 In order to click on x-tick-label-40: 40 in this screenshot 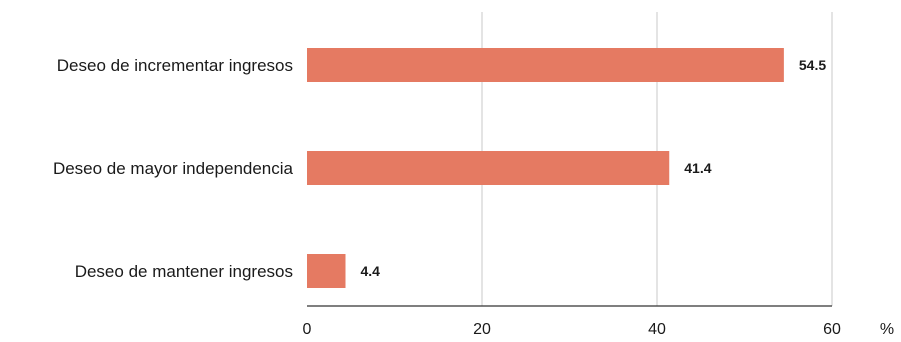, I will do `click(657, 329)`.